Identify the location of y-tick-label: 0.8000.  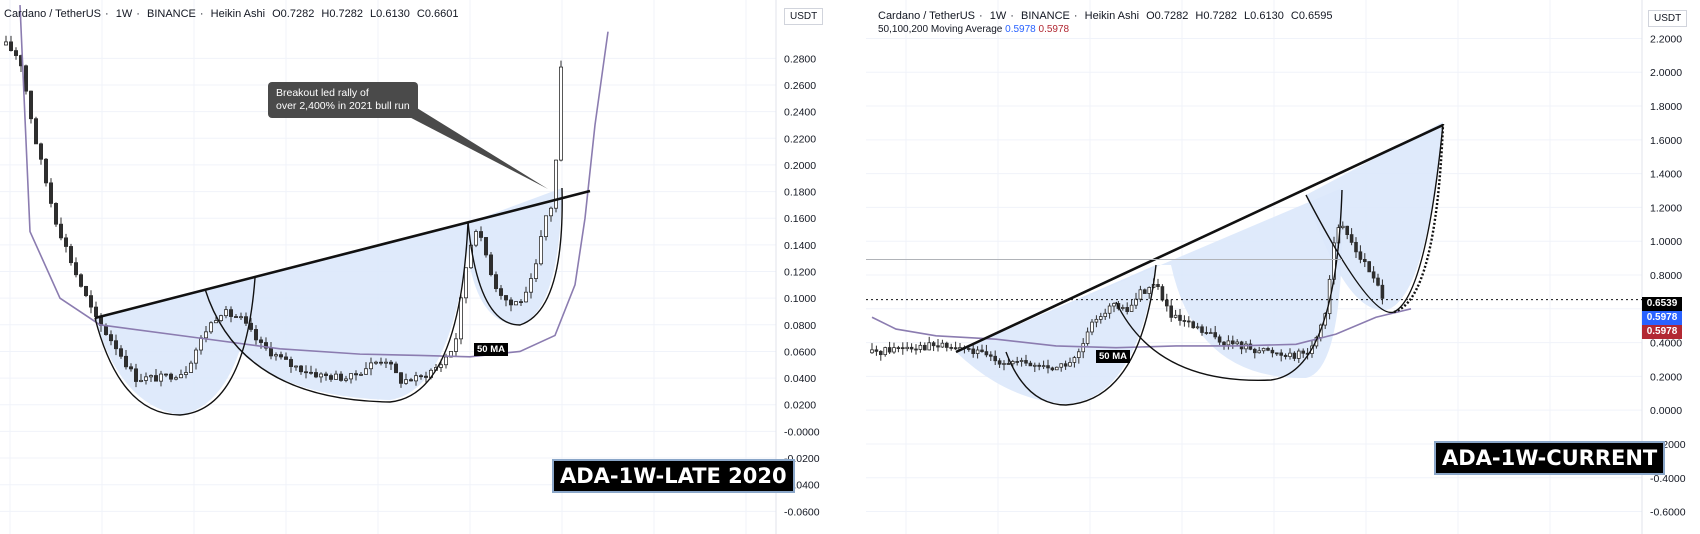
(1666, 276).